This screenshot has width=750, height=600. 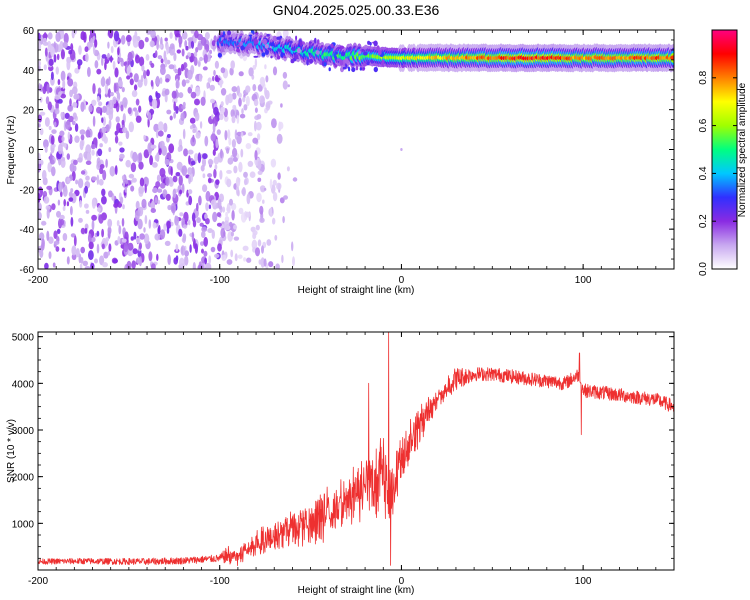 I want to click on snr-x-tick-label: 0, so click(x=402, y=581).